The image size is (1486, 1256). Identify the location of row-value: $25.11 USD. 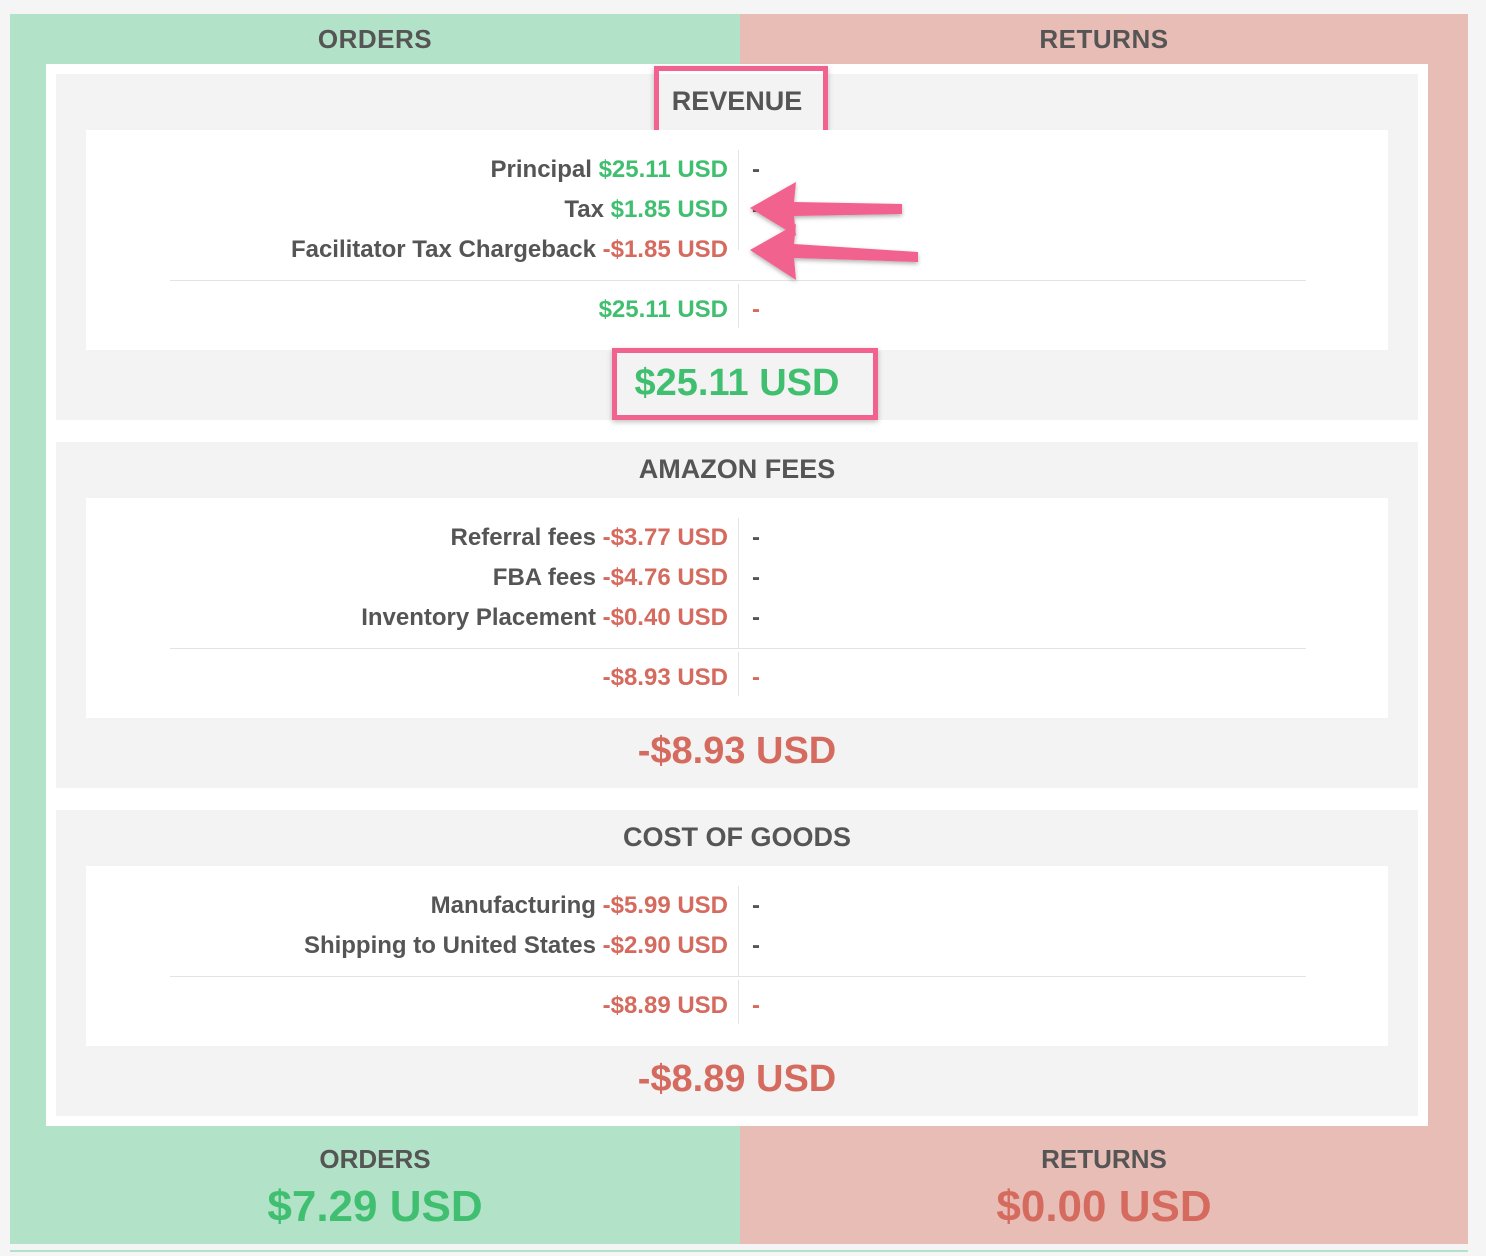
(663, 169).